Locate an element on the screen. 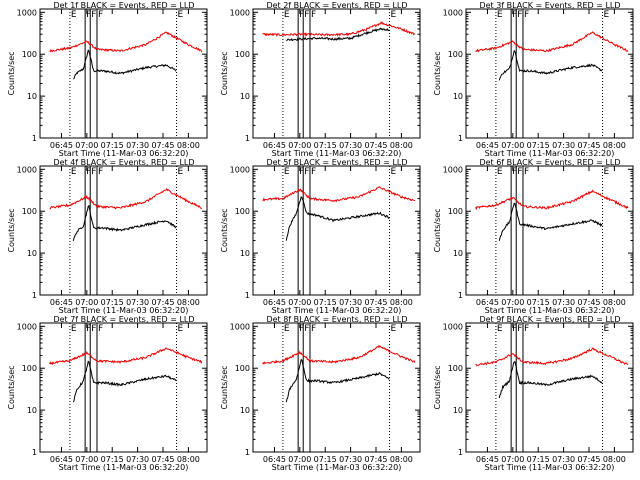  panel-title: Det 9f BLACK = Events, RED = LLD is located at coordinates (549, 319).